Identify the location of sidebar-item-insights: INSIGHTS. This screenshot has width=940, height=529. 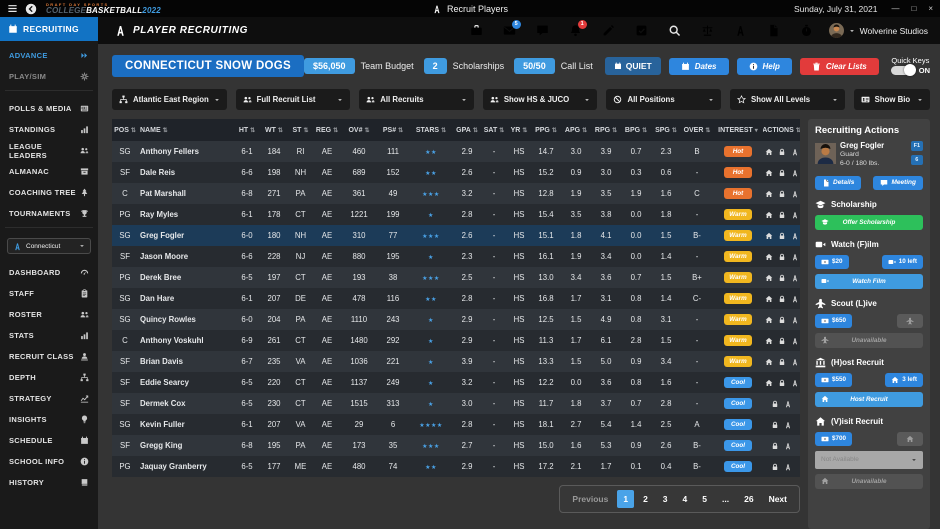
(49, 419).